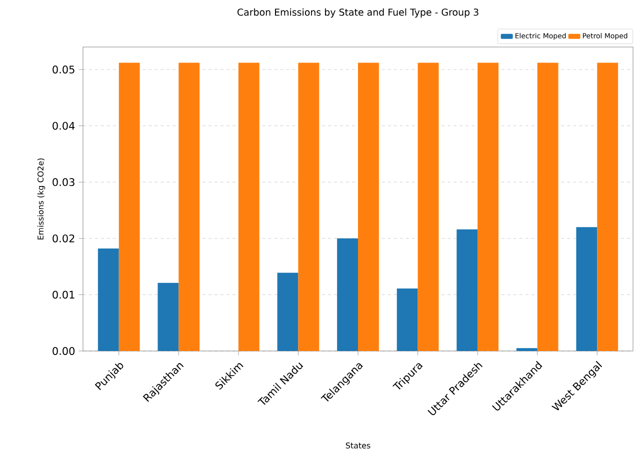 This screenshot has width=637, height=455. I want to click on y-tick-label: 0.03, so click(63, 182).